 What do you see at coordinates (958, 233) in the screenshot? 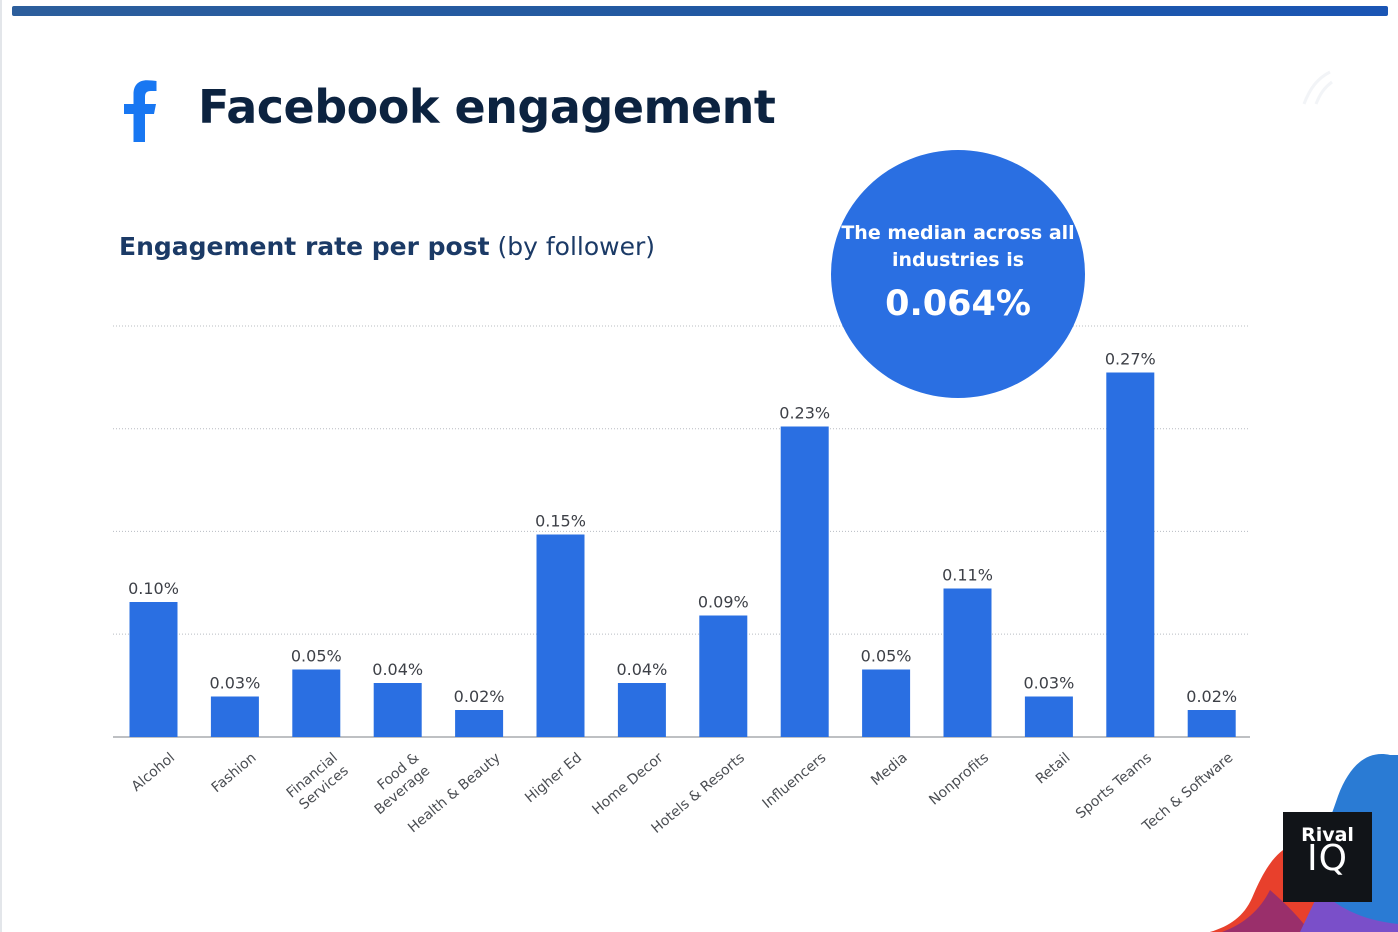
I see `callout-line-1: The median across all` at bounding box center [958, 233].